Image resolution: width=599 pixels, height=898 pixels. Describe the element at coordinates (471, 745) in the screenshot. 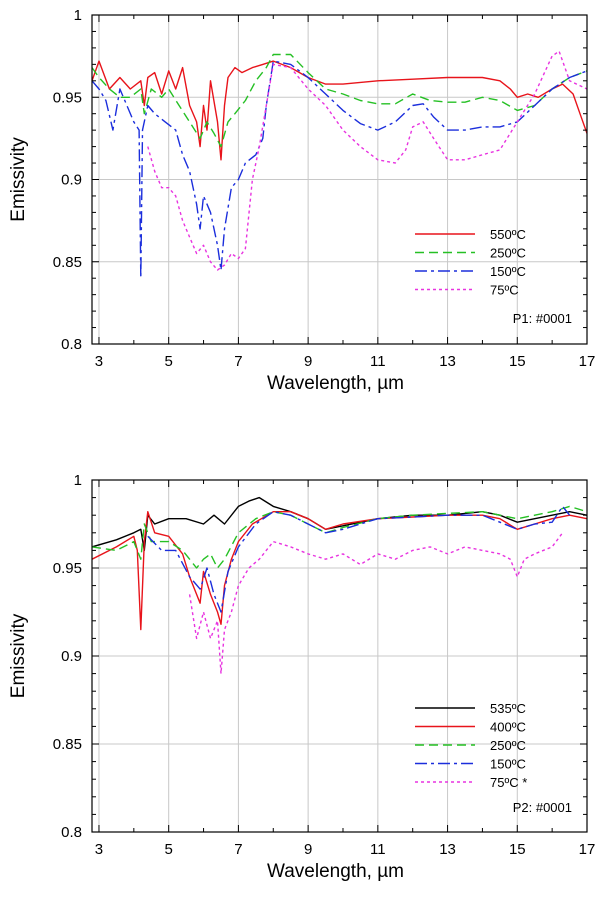

I see `legend: 535ºC 400ºC 250ºC 150ºC 75ºC *` at that location.